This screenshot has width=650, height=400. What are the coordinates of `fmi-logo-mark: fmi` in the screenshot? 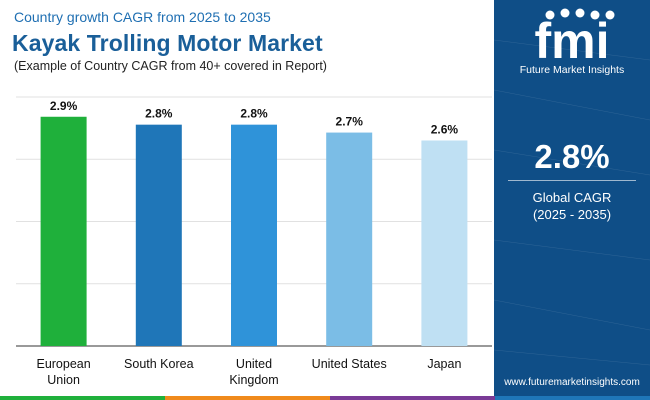 It's located at (575, 38).